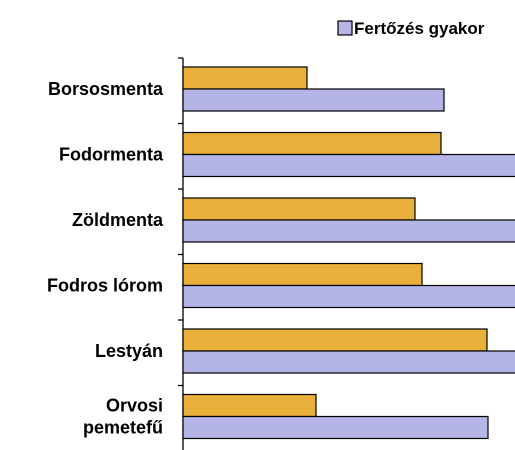 The height and width of the screenshot is (450, 515). What do you see at coordinates (111, 155) in the screenshot?
I see `category-label: Fodormenta` at bounding box center [111, 155].